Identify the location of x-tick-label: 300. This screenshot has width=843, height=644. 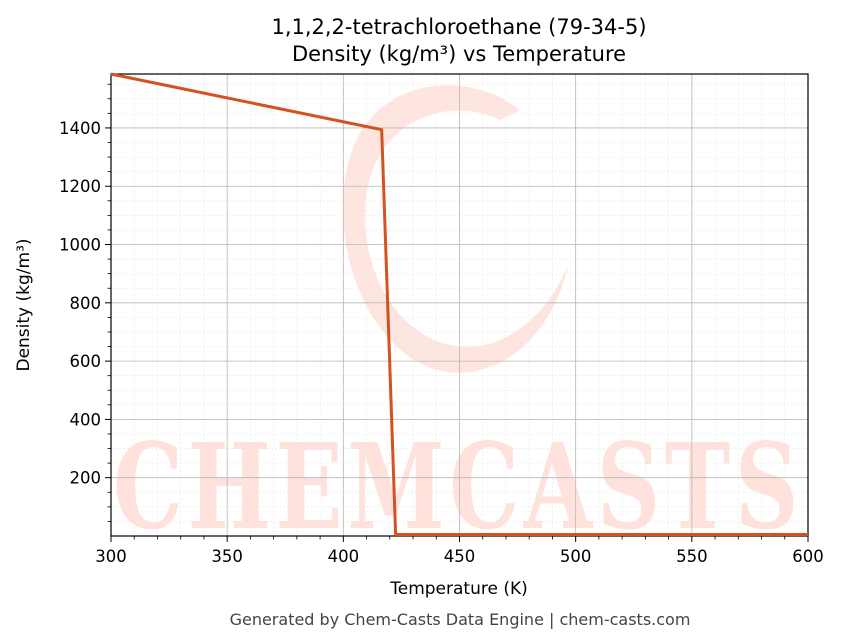
(111, 556).